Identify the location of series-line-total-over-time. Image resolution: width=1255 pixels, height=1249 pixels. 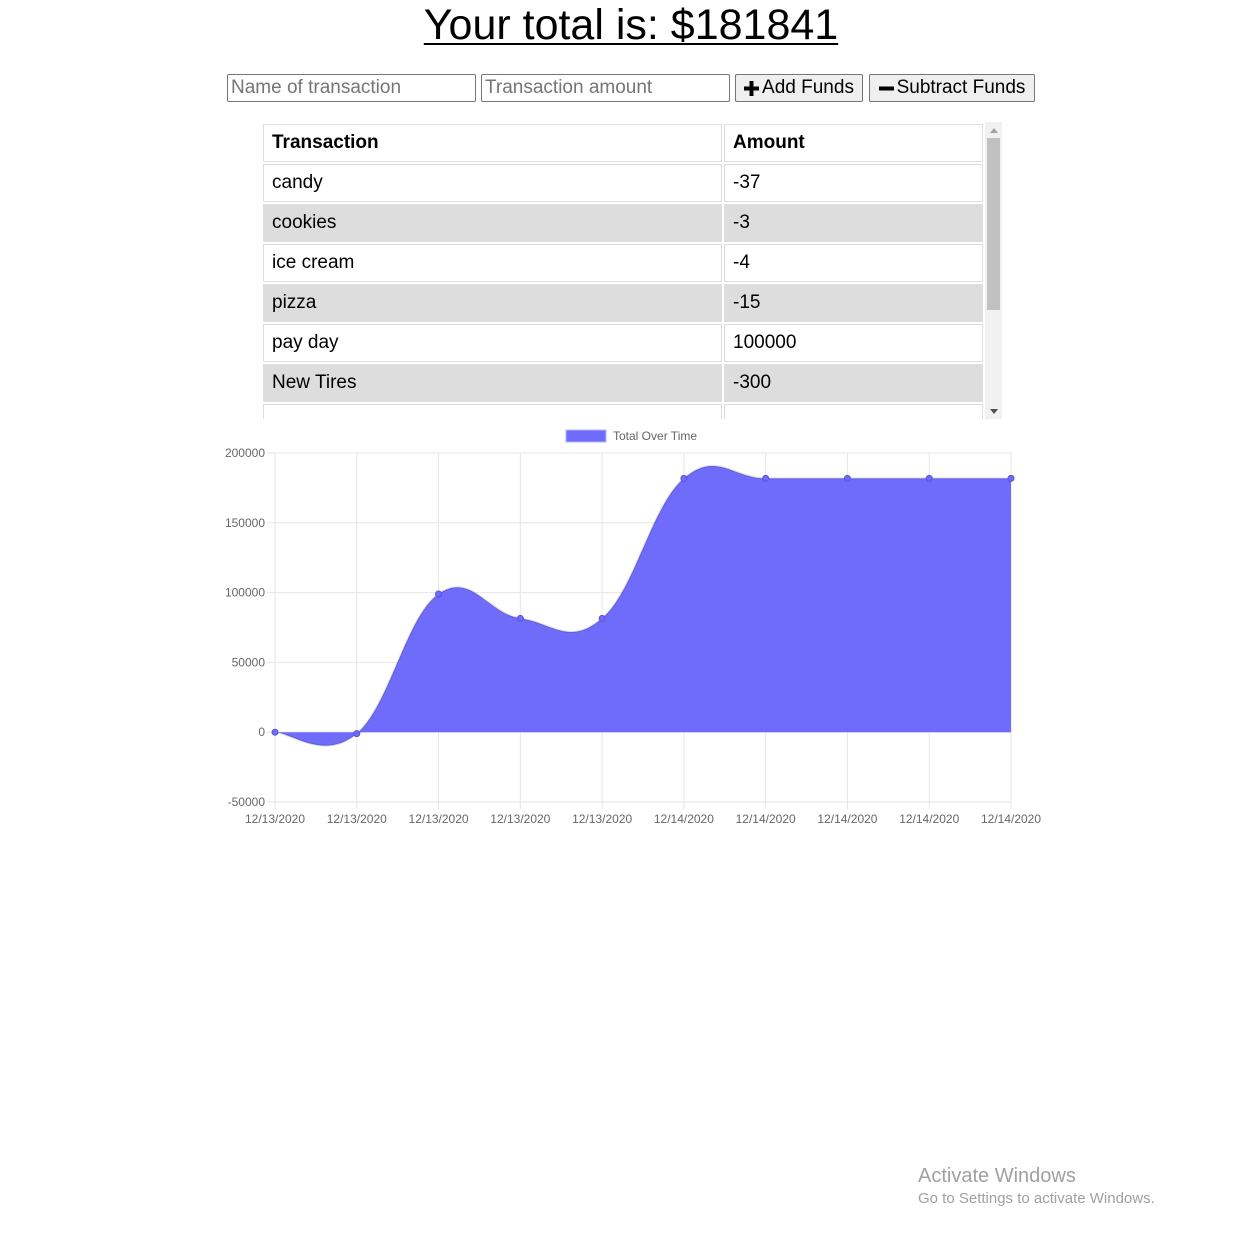
(643, 606).